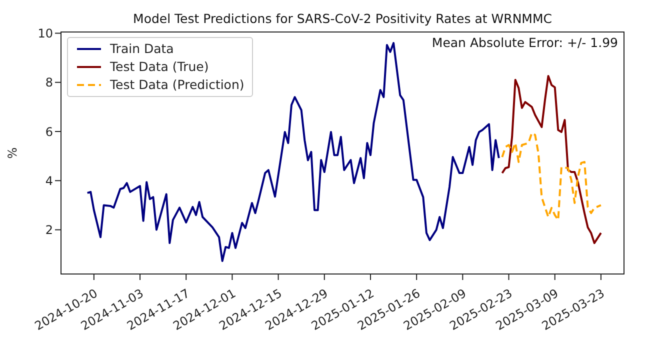  What do you see at coordinates (49, 131) in the screenshot?
I see `y-tick-label: 6` at bounding box center [49, 131].